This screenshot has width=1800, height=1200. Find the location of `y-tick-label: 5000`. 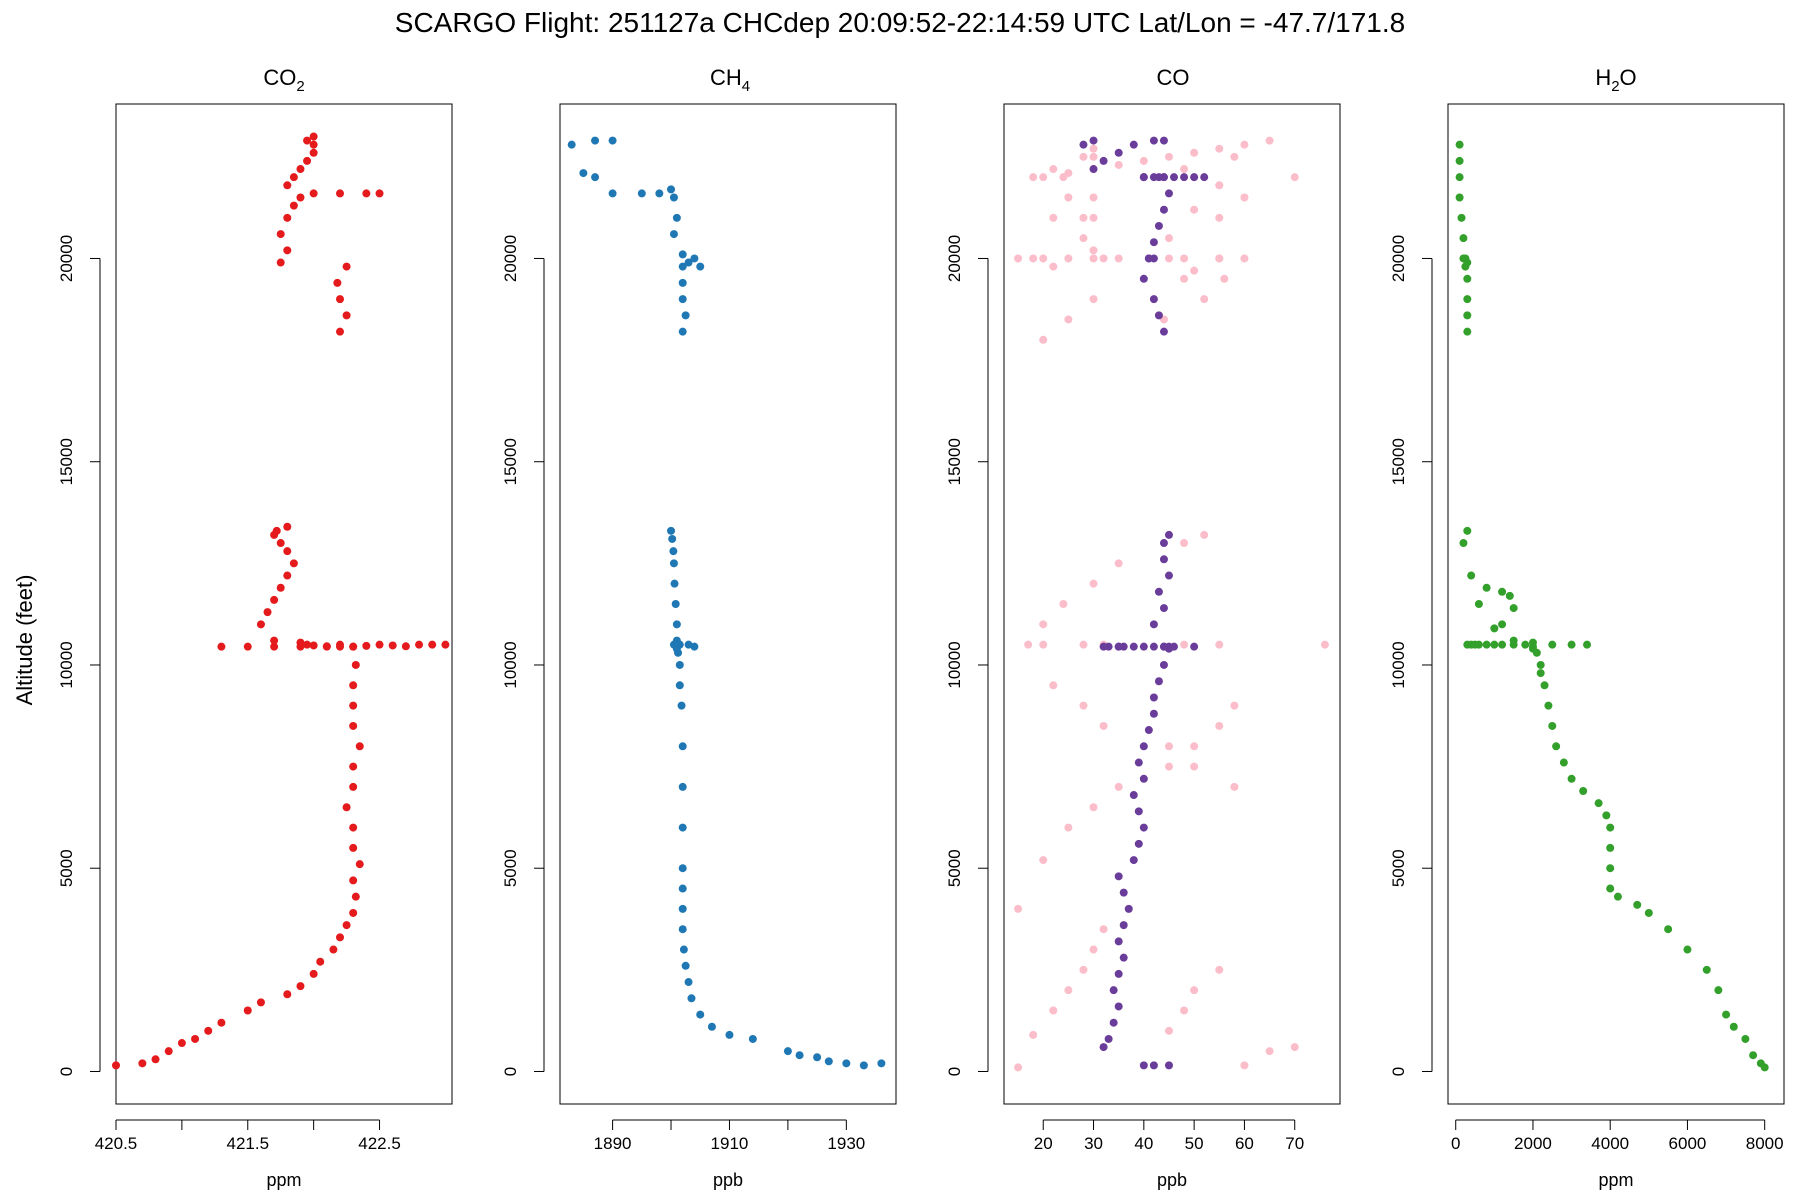

y-tick-label: 5000 is located at coordinates (954, 868).